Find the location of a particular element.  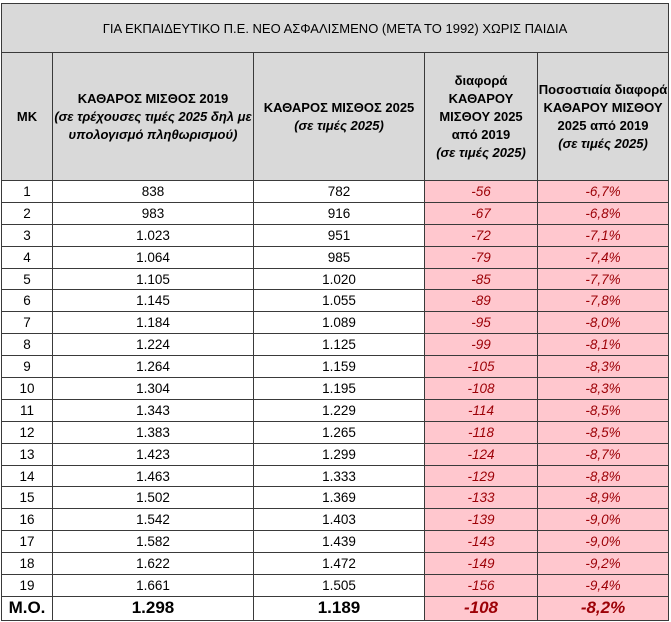

table-row: 9 1.264 1.159 -105 -8,3% is located at coordinates (335, 367).